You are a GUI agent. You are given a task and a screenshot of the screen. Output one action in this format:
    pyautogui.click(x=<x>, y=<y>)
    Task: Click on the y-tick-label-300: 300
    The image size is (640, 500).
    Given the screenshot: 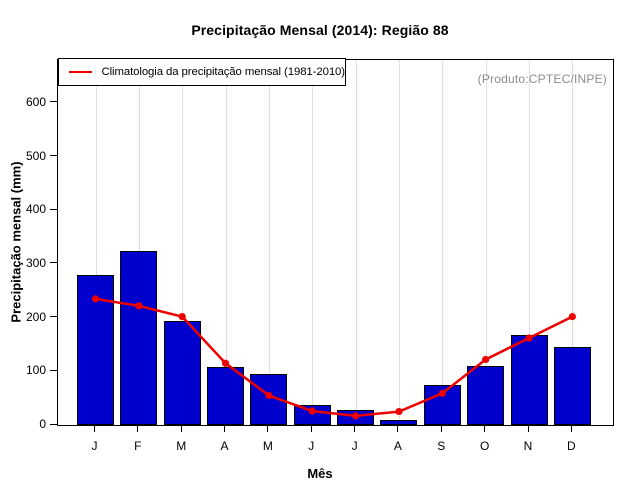 What is the action you would take?
    pyautogui.click(x=35, y=262)
    